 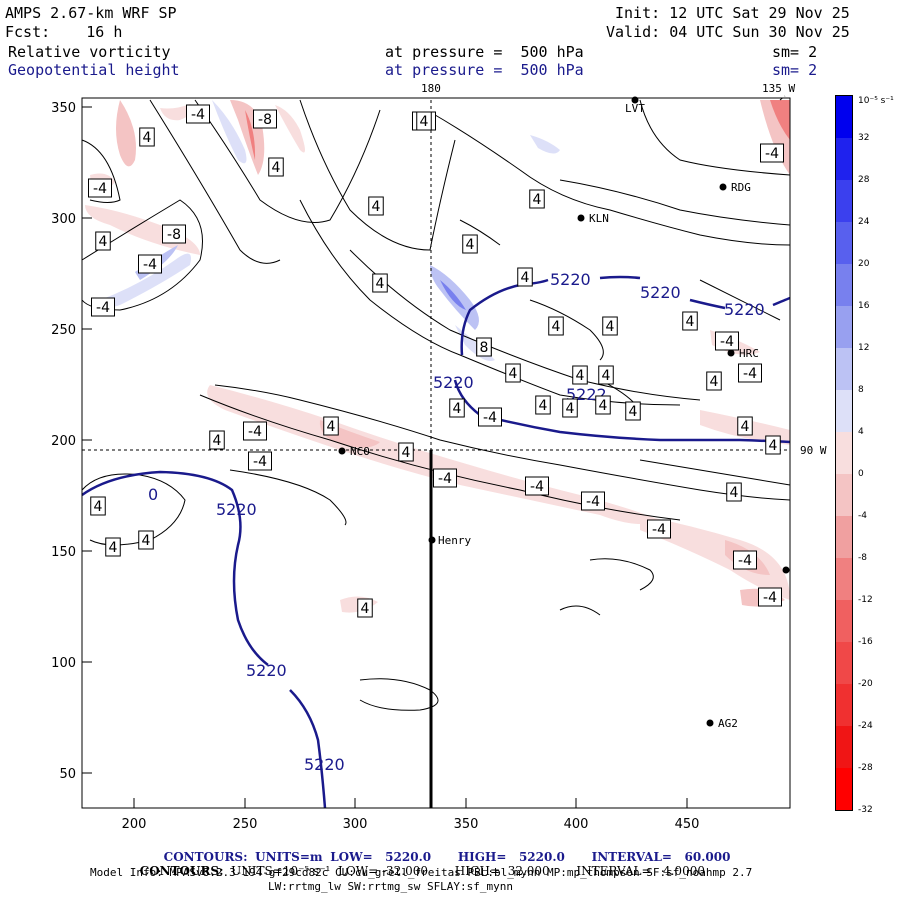 I want to click on colorbar-level-label: 4, so click(x=861, y=432).